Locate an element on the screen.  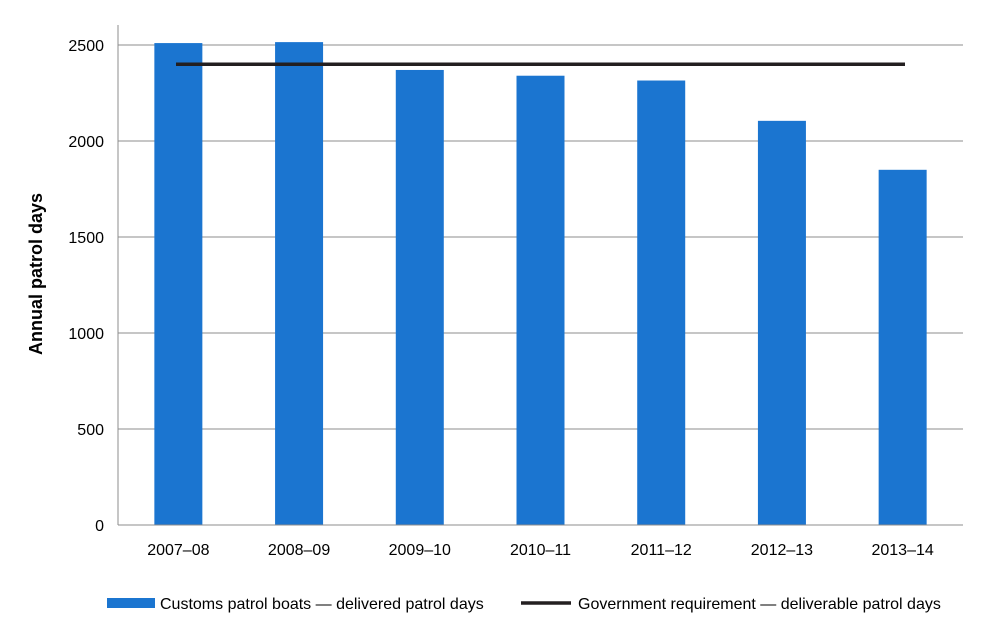
bar-2010–11 is located at coordinates (540, 300).